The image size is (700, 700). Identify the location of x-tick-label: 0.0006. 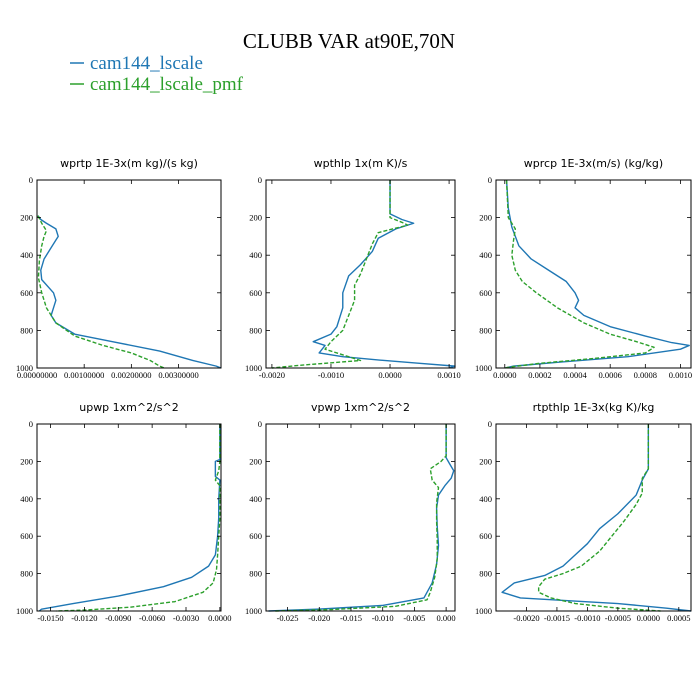
(610, 375).